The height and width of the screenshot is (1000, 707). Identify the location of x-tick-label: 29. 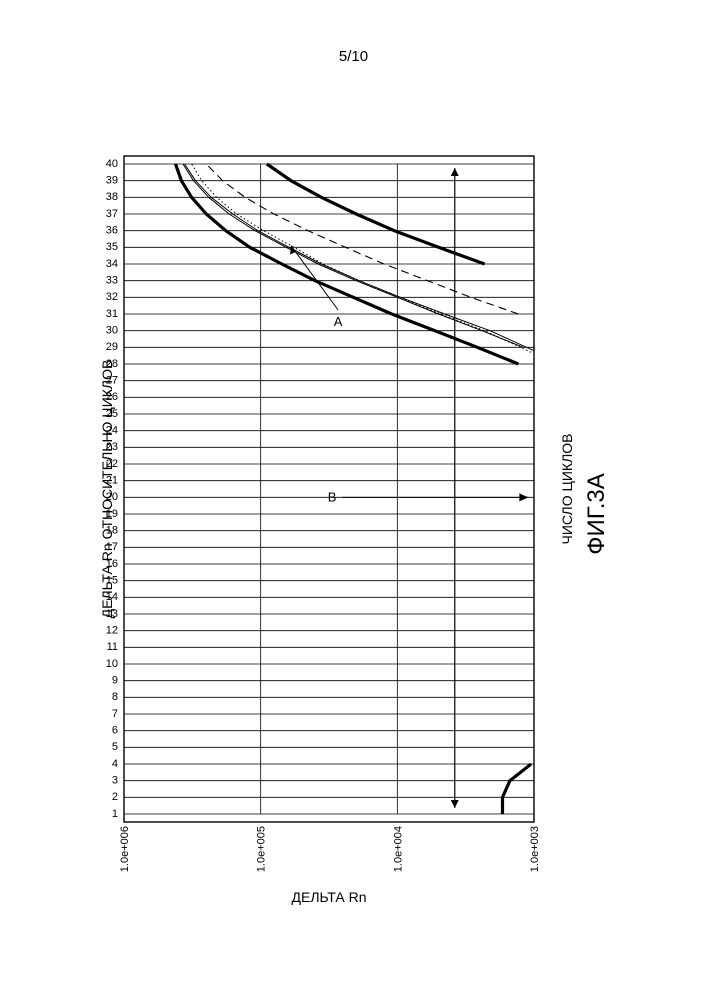
(112, 347).